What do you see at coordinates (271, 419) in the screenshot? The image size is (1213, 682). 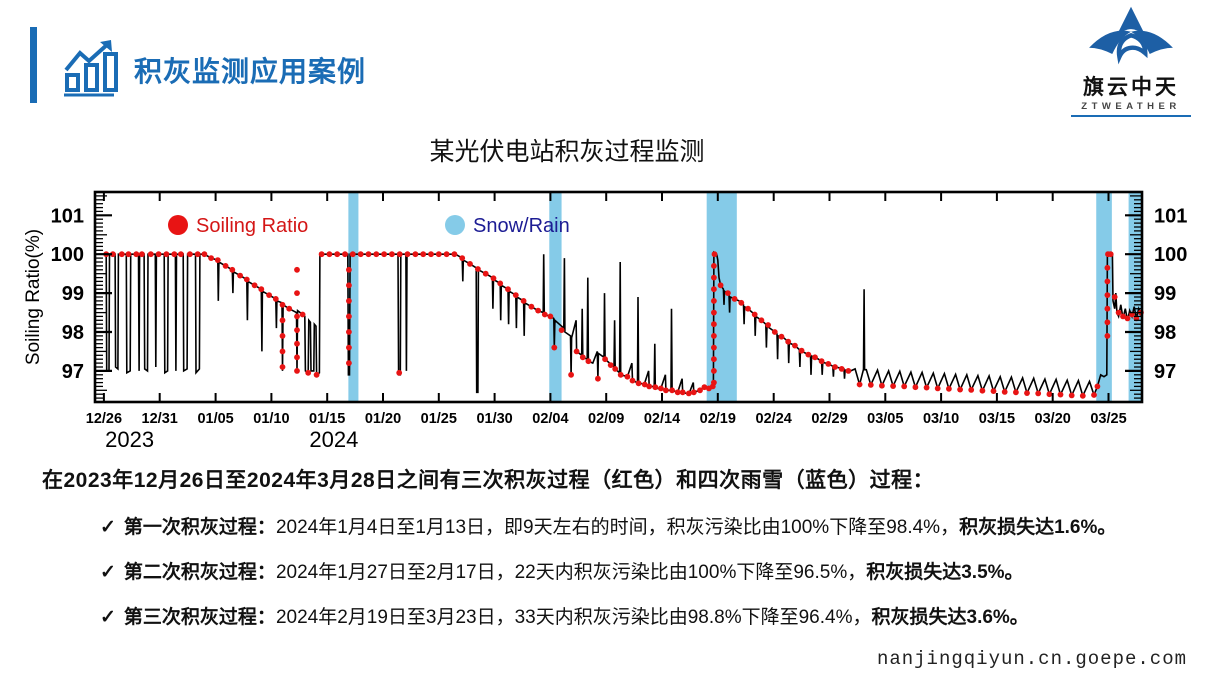 I see `svg-text: 01/10` at bounding box center [271, 419].